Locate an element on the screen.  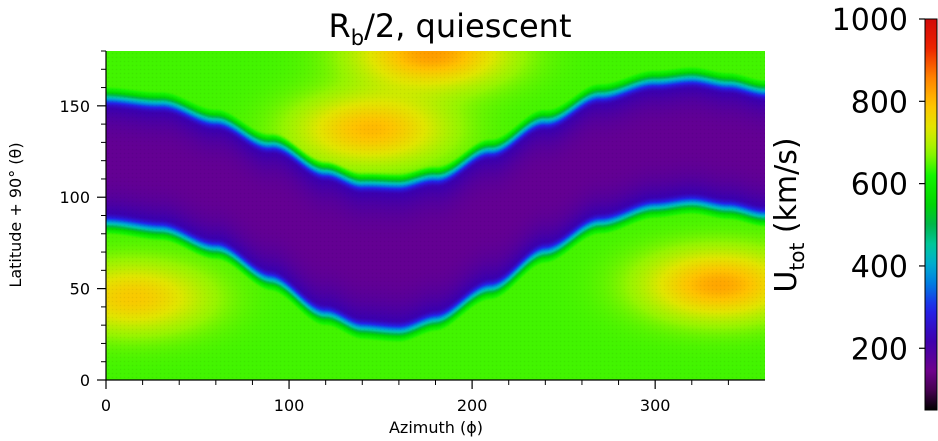
colorbar-tick-label: 600 is located at coordinates (879, 185).